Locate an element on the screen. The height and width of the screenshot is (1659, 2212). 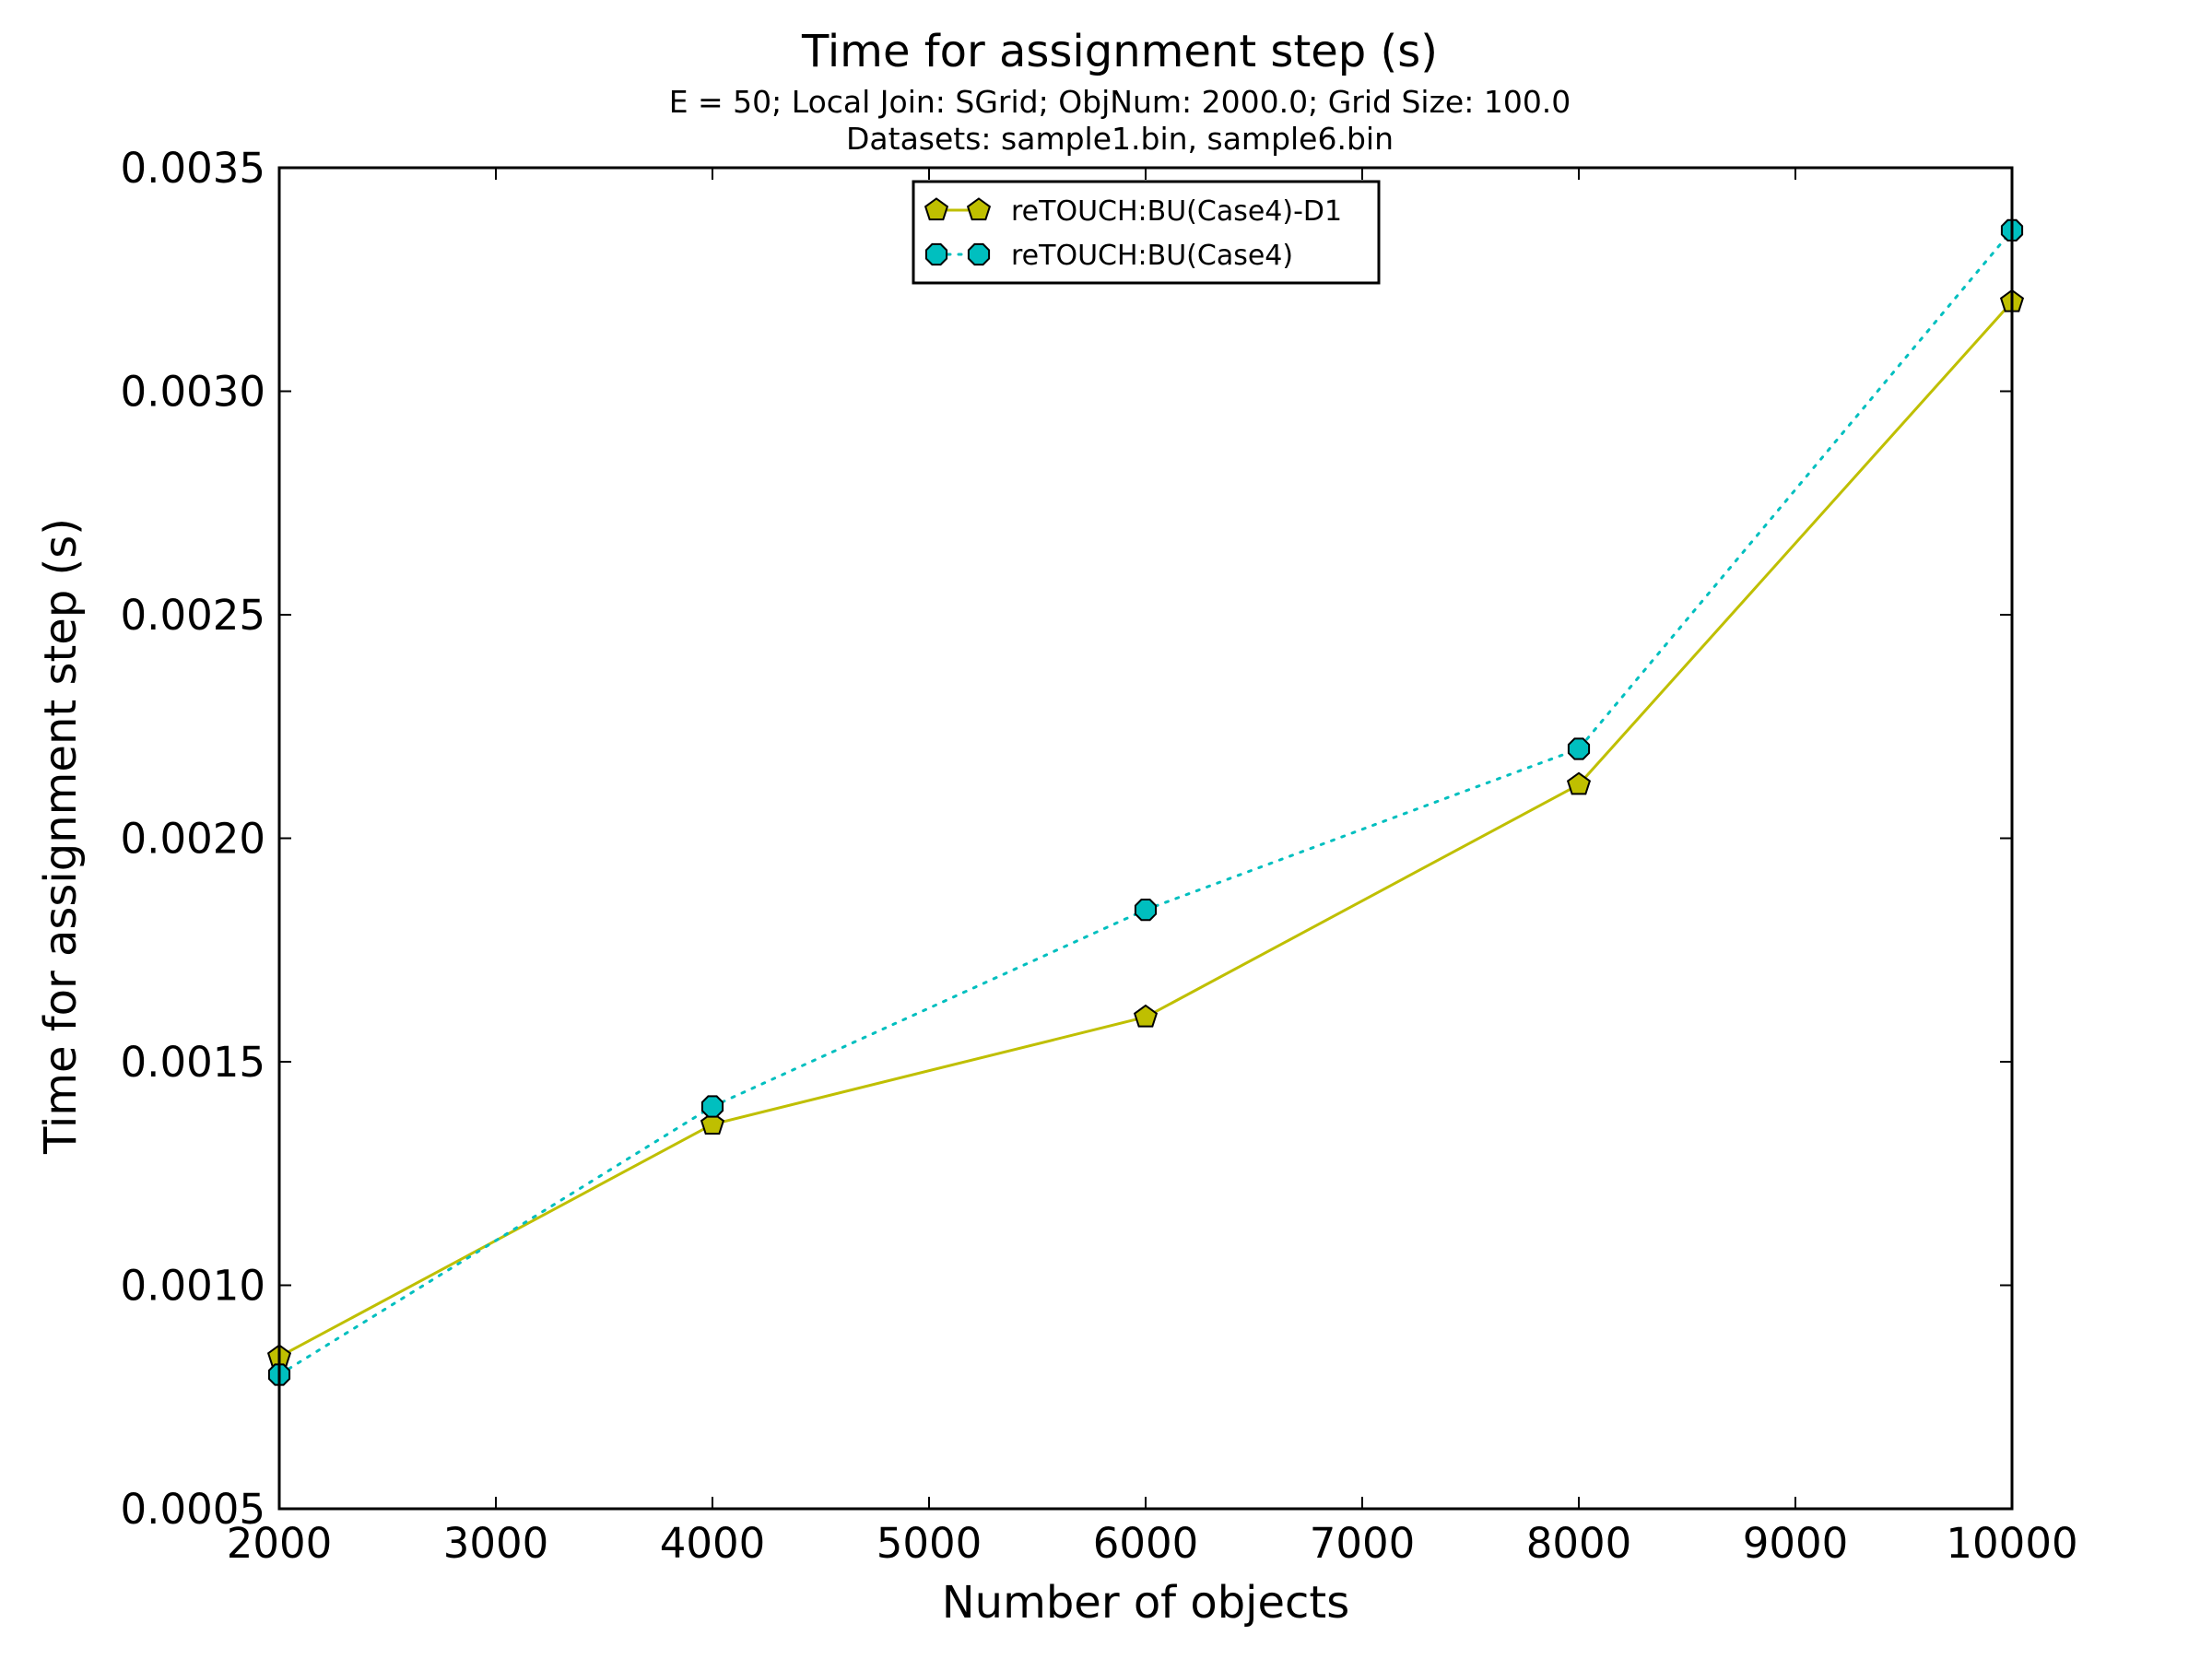
y-tick-label-0: 0.0005 is located at coordinates (193, 1509).